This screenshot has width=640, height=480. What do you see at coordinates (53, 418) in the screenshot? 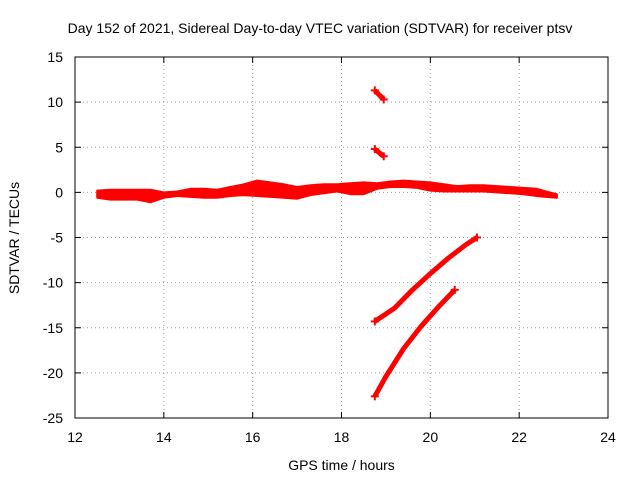
I see `y-tick-label: -25` at bounding box center [53, 418].